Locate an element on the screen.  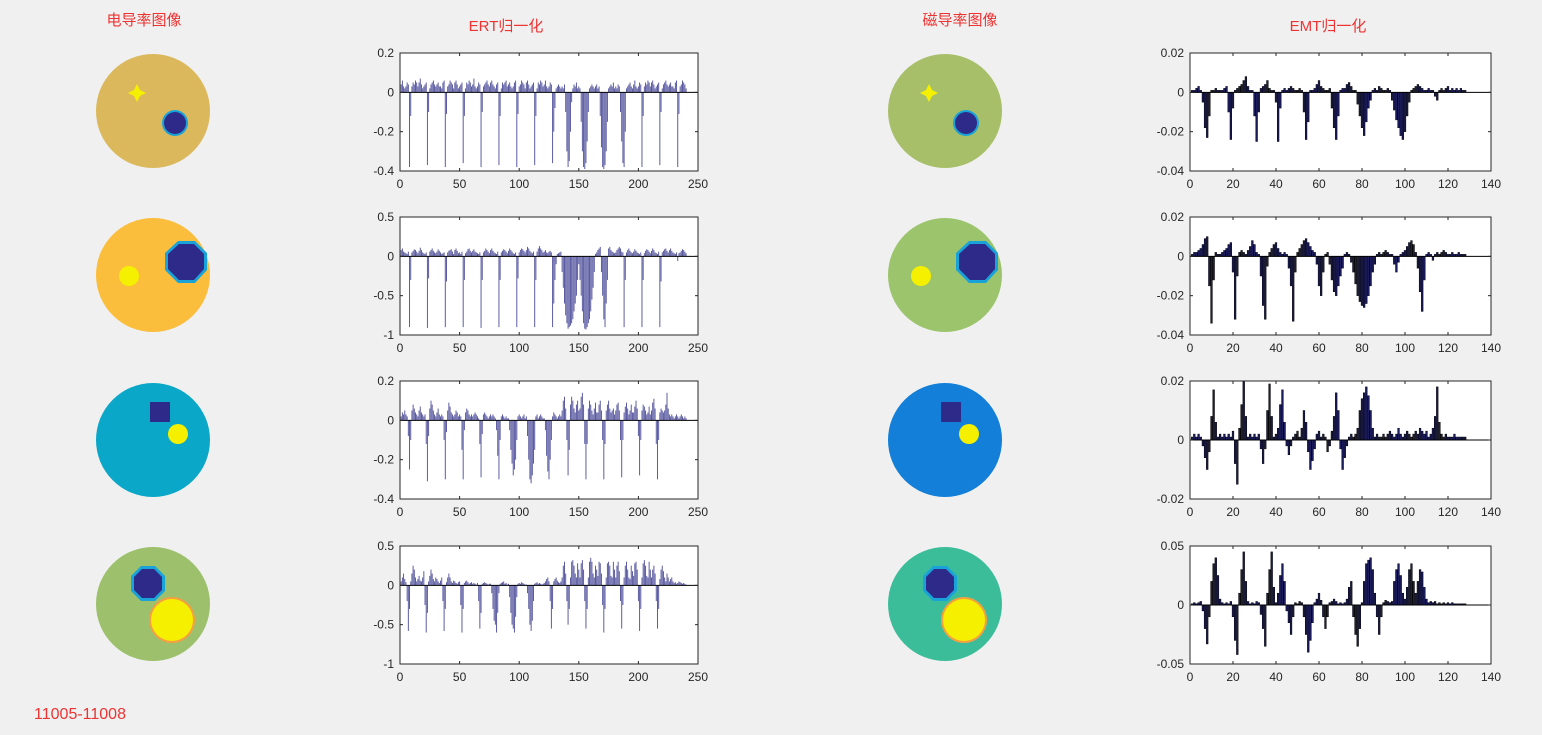
y-tick-label: -0.05 is located at coordinates (1171, 664).